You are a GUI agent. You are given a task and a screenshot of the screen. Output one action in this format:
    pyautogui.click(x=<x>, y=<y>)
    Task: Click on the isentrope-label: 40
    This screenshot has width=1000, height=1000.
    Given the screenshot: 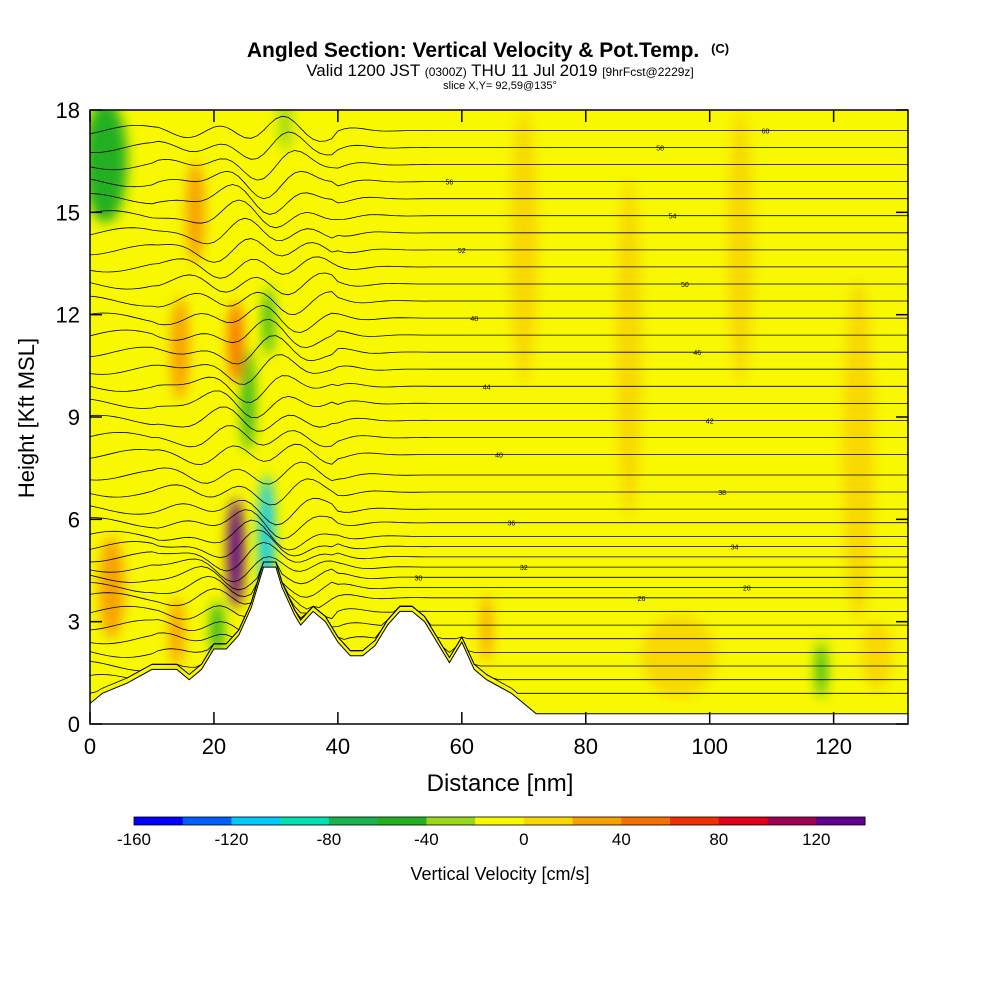 What is the action you would take?
    pyautogui.click(x=499, y=456)
    